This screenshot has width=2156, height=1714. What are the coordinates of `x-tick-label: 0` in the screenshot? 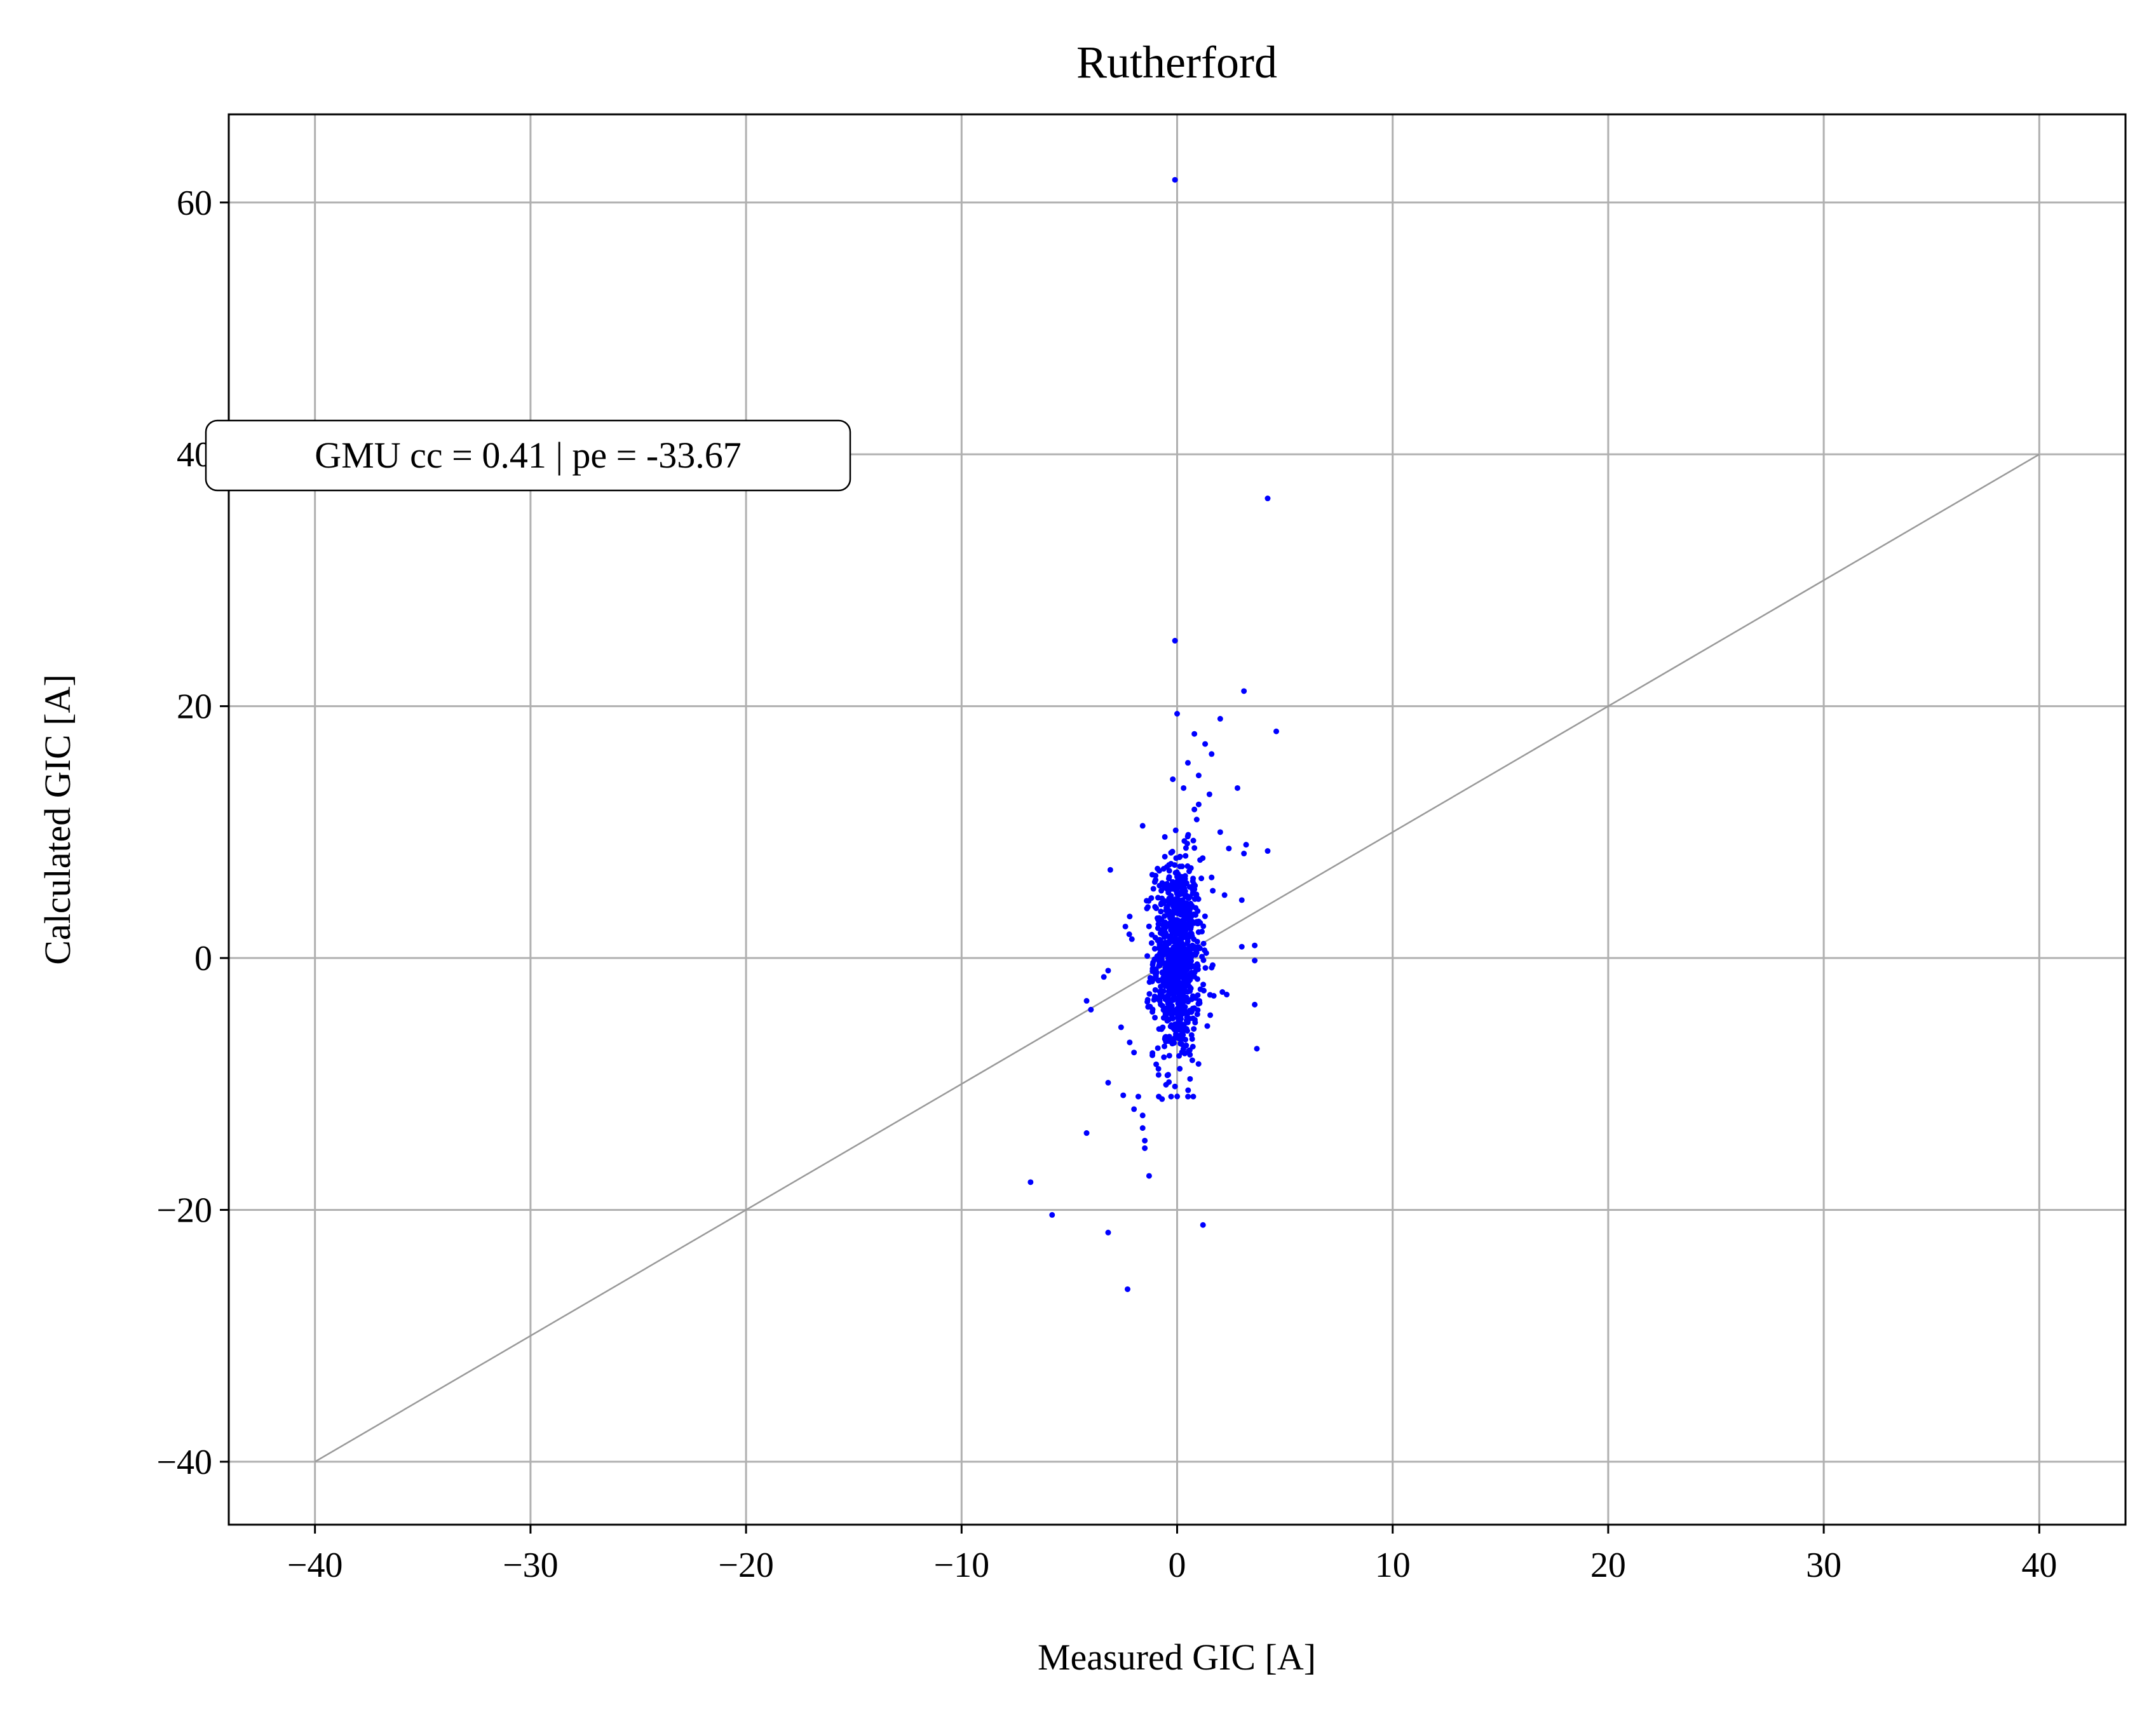 It's located at (1177, 1565).